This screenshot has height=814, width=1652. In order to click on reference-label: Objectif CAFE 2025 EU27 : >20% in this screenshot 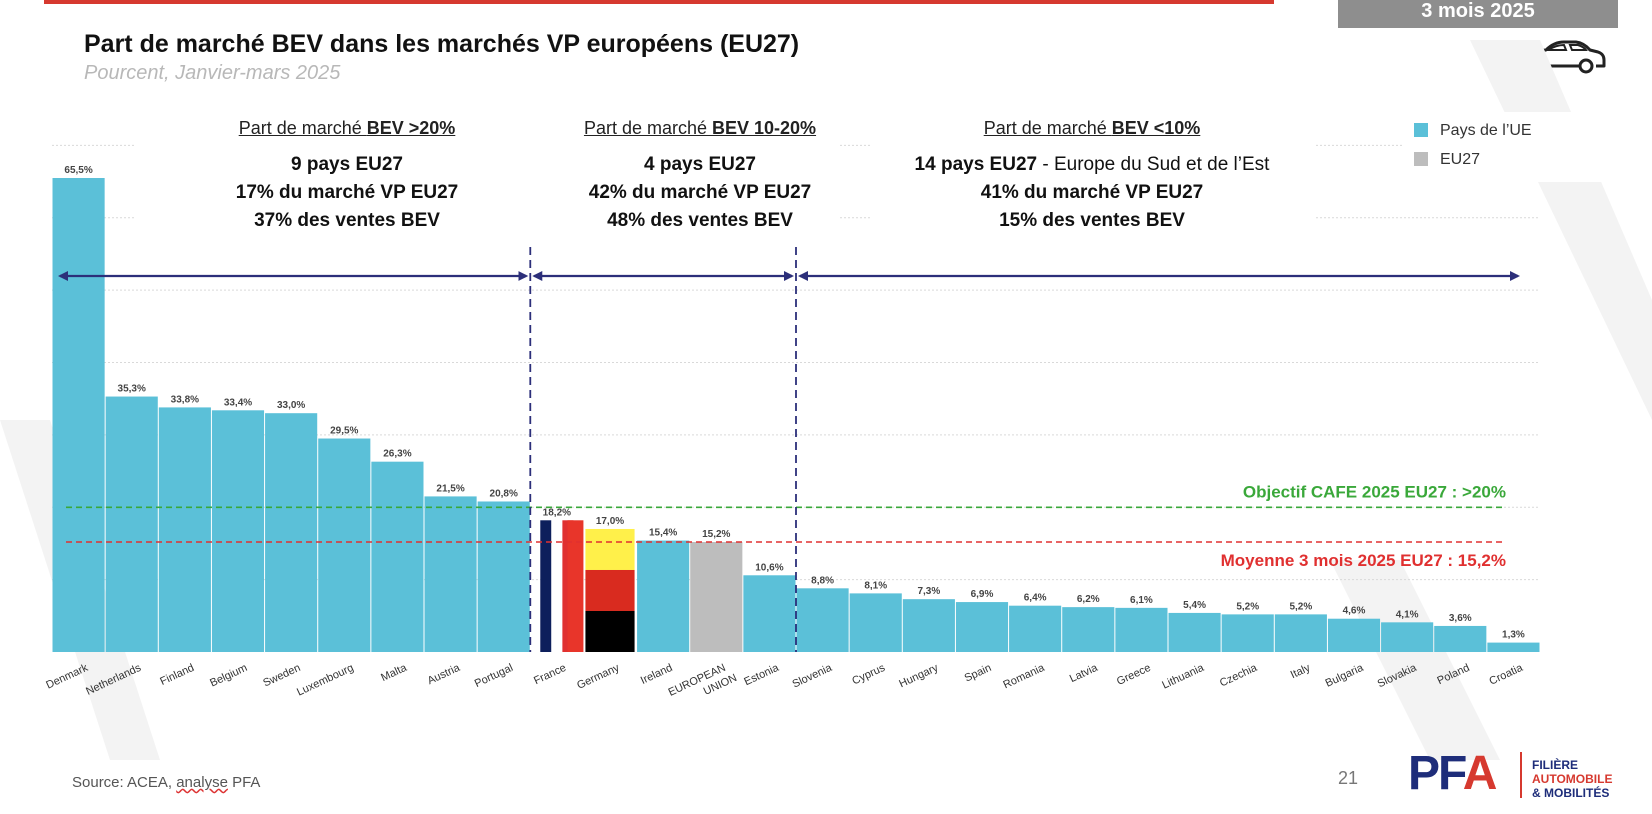, I will do `click(1374, 491)`.